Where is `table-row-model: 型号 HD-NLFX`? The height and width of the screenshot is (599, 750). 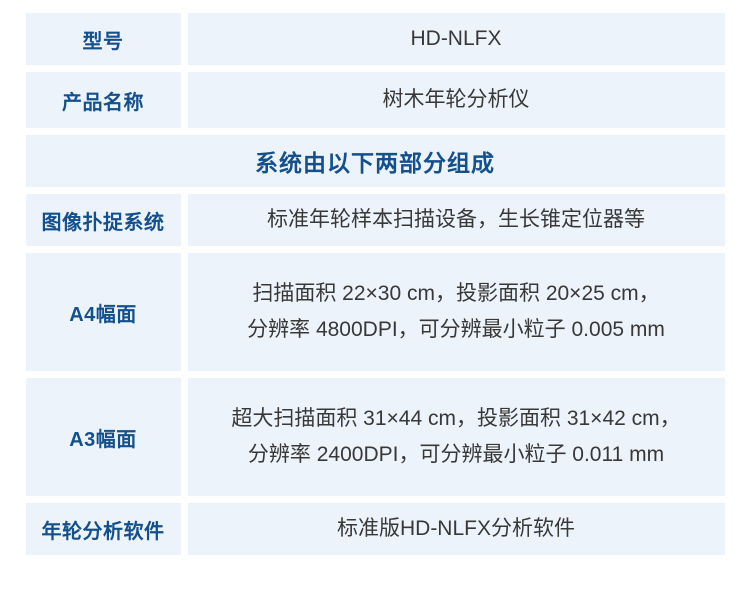
table-row-model: 型号 HD-NLFX is located at coordinates (375, 39).